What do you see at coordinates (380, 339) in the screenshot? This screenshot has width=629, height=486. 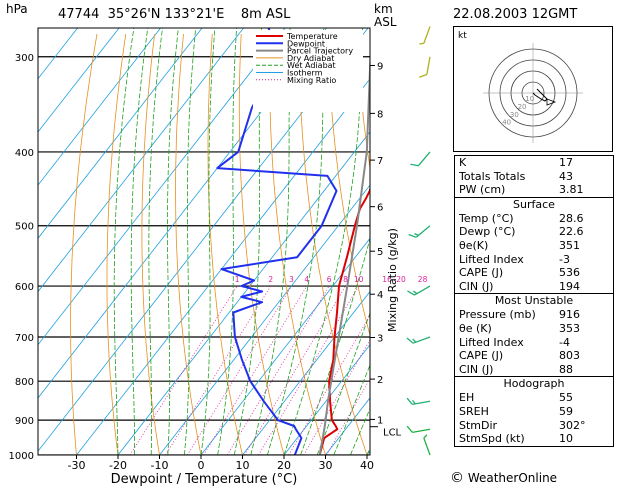 I see `km-tick-label: 3` at bounding box center [380, 339].